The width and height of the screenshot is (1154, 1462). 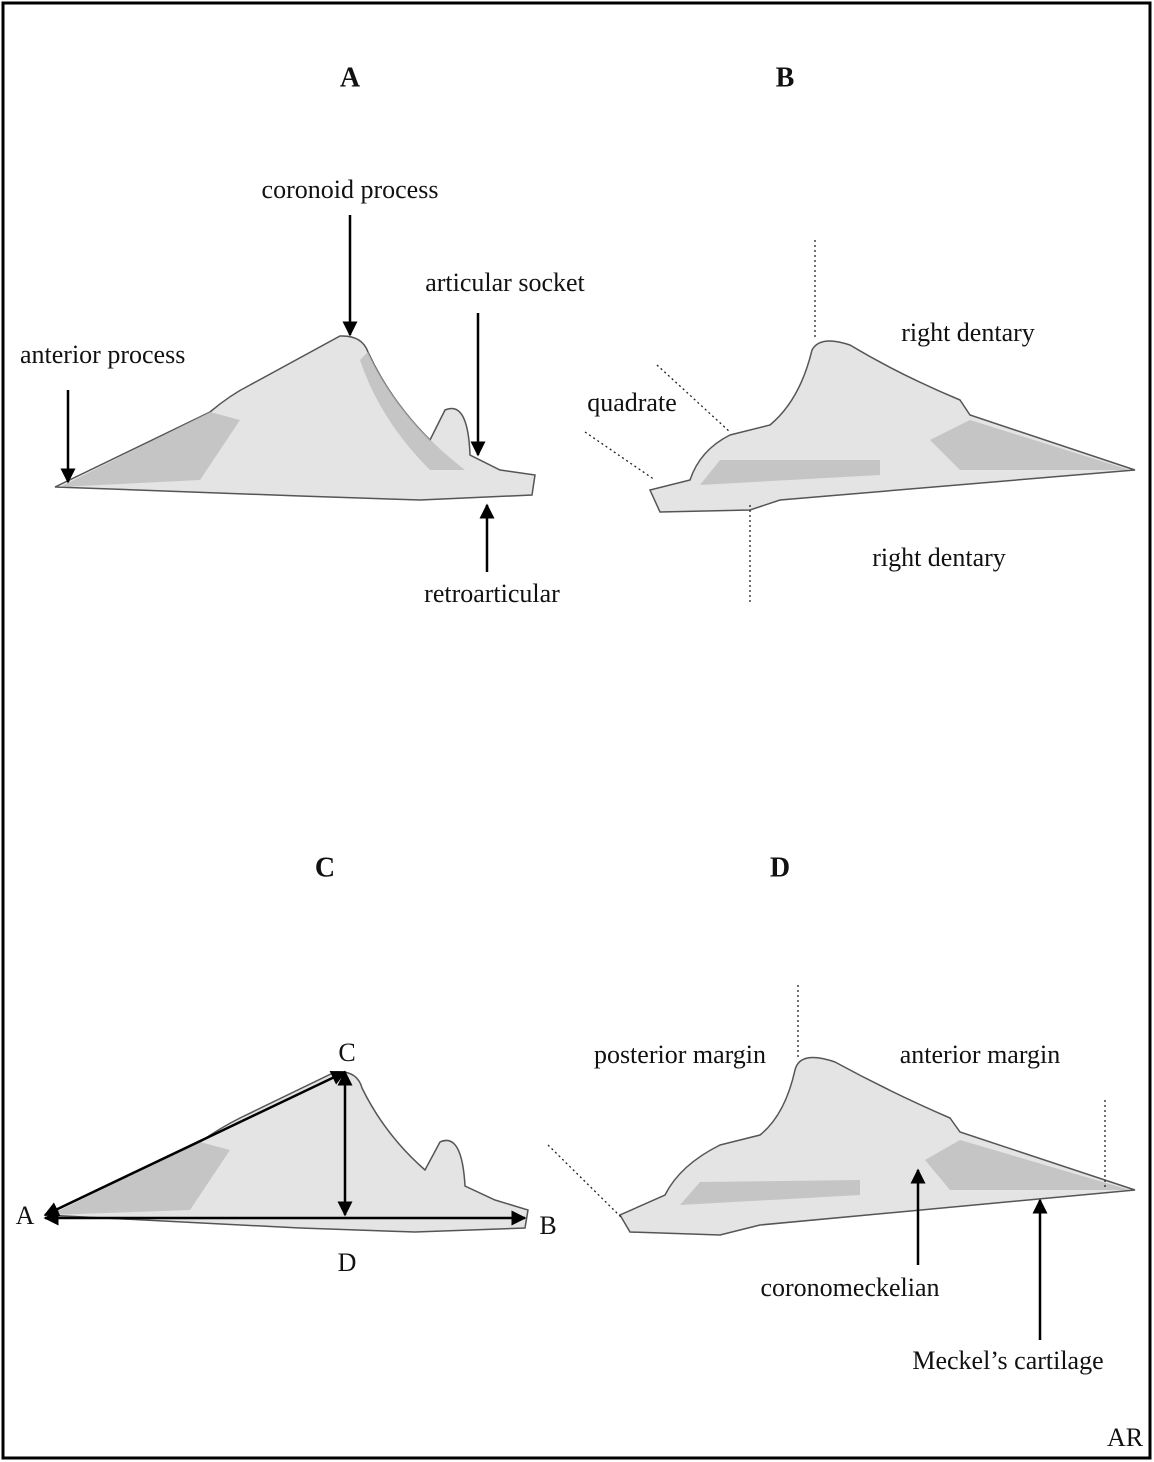 What do you see at coordinates (325, 867) in the screenshot?
I see `panel-letter: C` at bounding box center [325, 867].